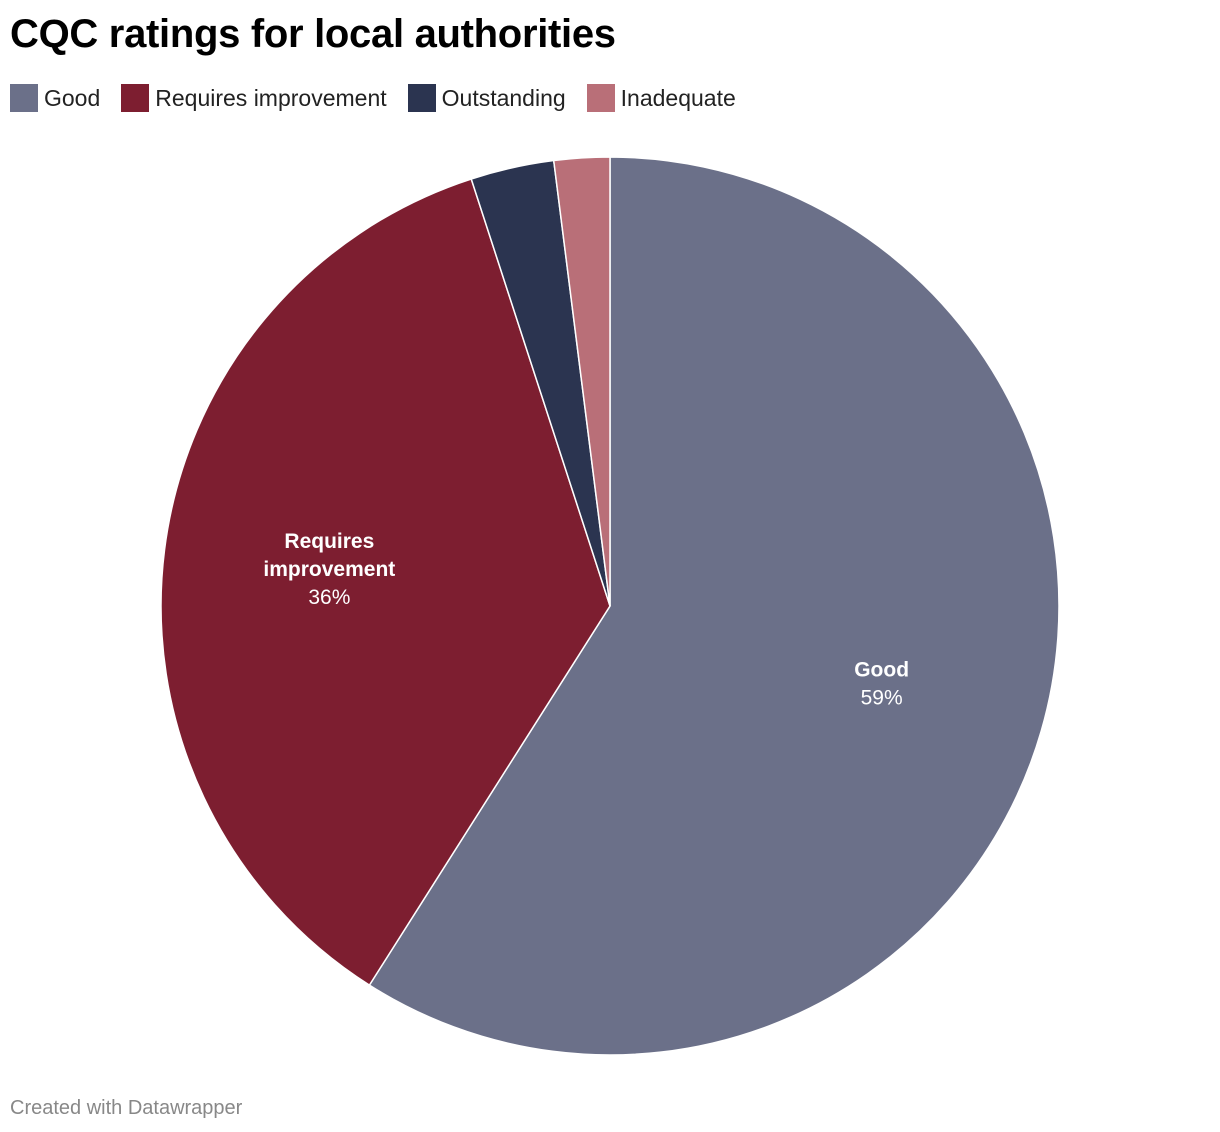  Describe the element at coordinates (881, 669) in the screenshot. I see `slice-label-name: Good` at that location.